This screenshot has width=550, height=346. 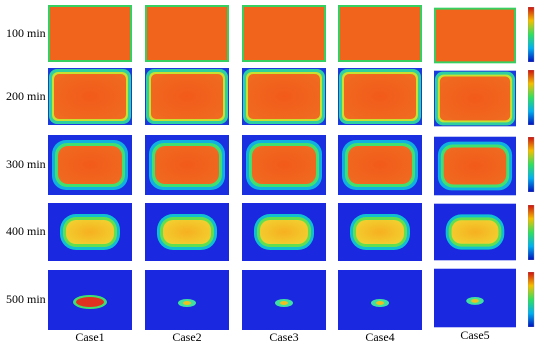 What do you see at coordinates (26, 299) in the screenshot?
I see `row-label: 500 min` at bounding box center [26, 299].